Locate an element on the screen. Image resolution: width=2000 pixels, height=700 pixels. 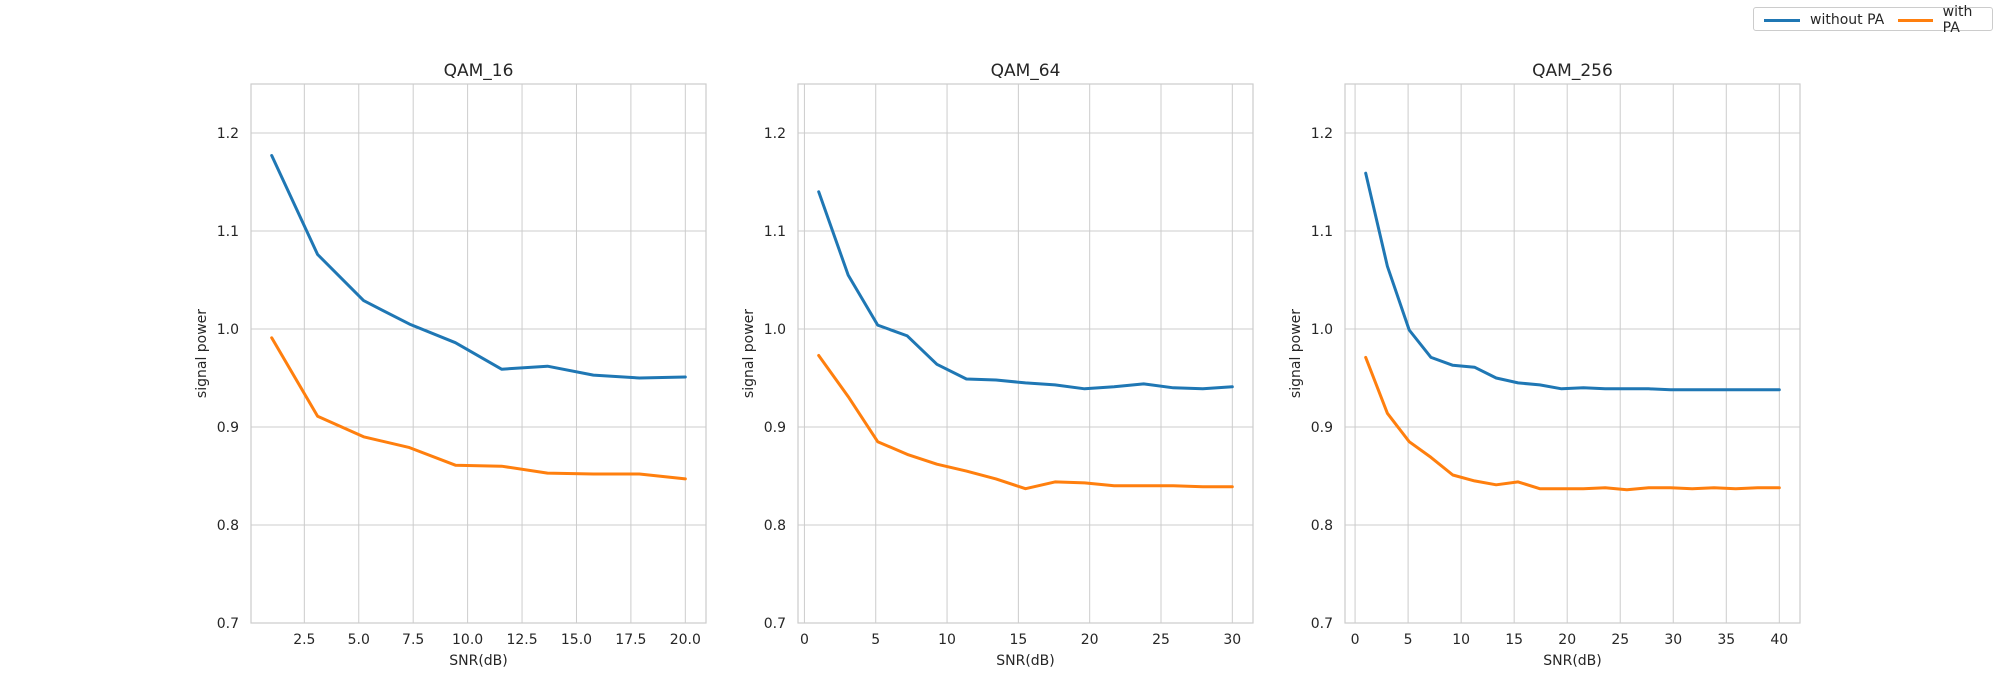
x-tick-label: 10.0 is located at coordinates (467, 640).